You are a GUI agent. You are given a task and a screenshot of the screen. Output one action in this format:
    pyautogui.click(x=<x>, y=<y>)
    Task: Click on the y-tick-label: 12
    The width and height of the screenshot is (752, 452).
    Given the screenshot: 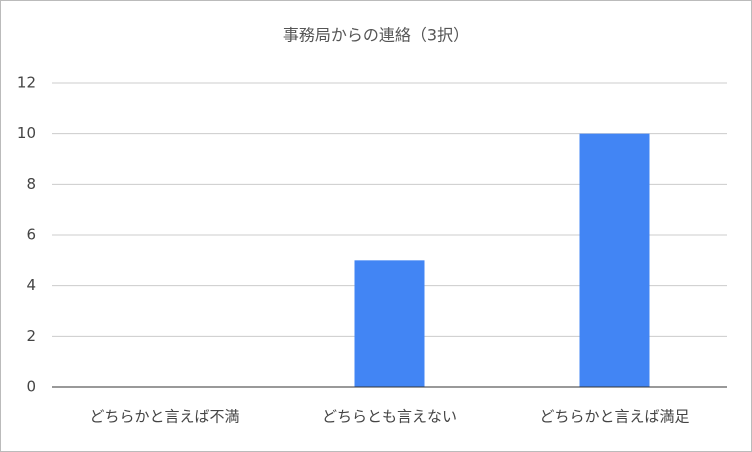 What is the action you would take?
    pyautogui.click(x=26, y=83)
    